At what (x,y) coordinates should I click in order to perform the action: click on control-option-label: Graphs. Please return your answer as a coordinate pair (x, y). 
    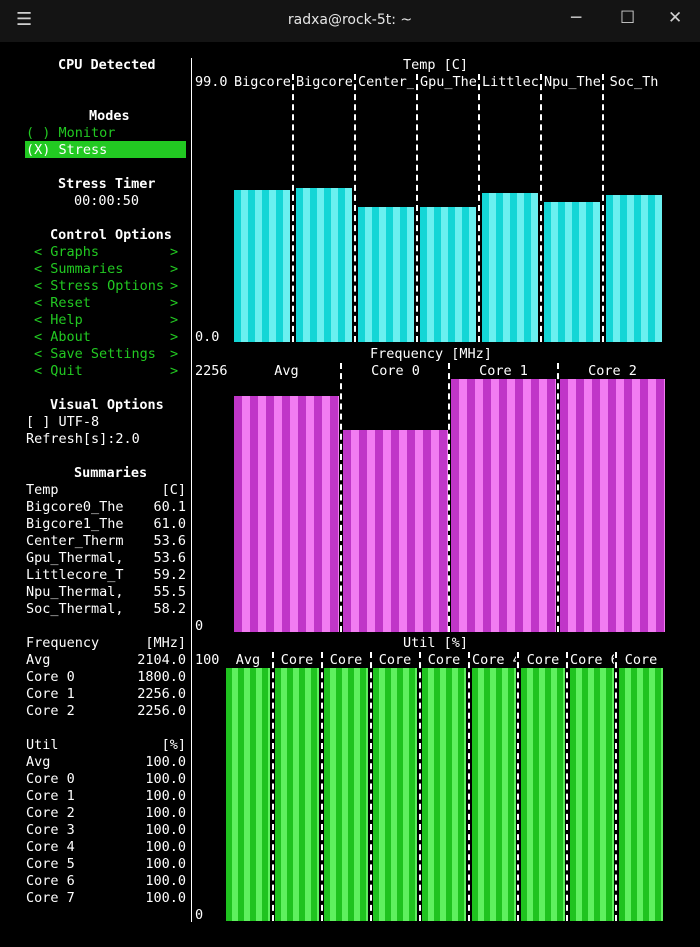
    Looking at the image, I should click on (75, 252).